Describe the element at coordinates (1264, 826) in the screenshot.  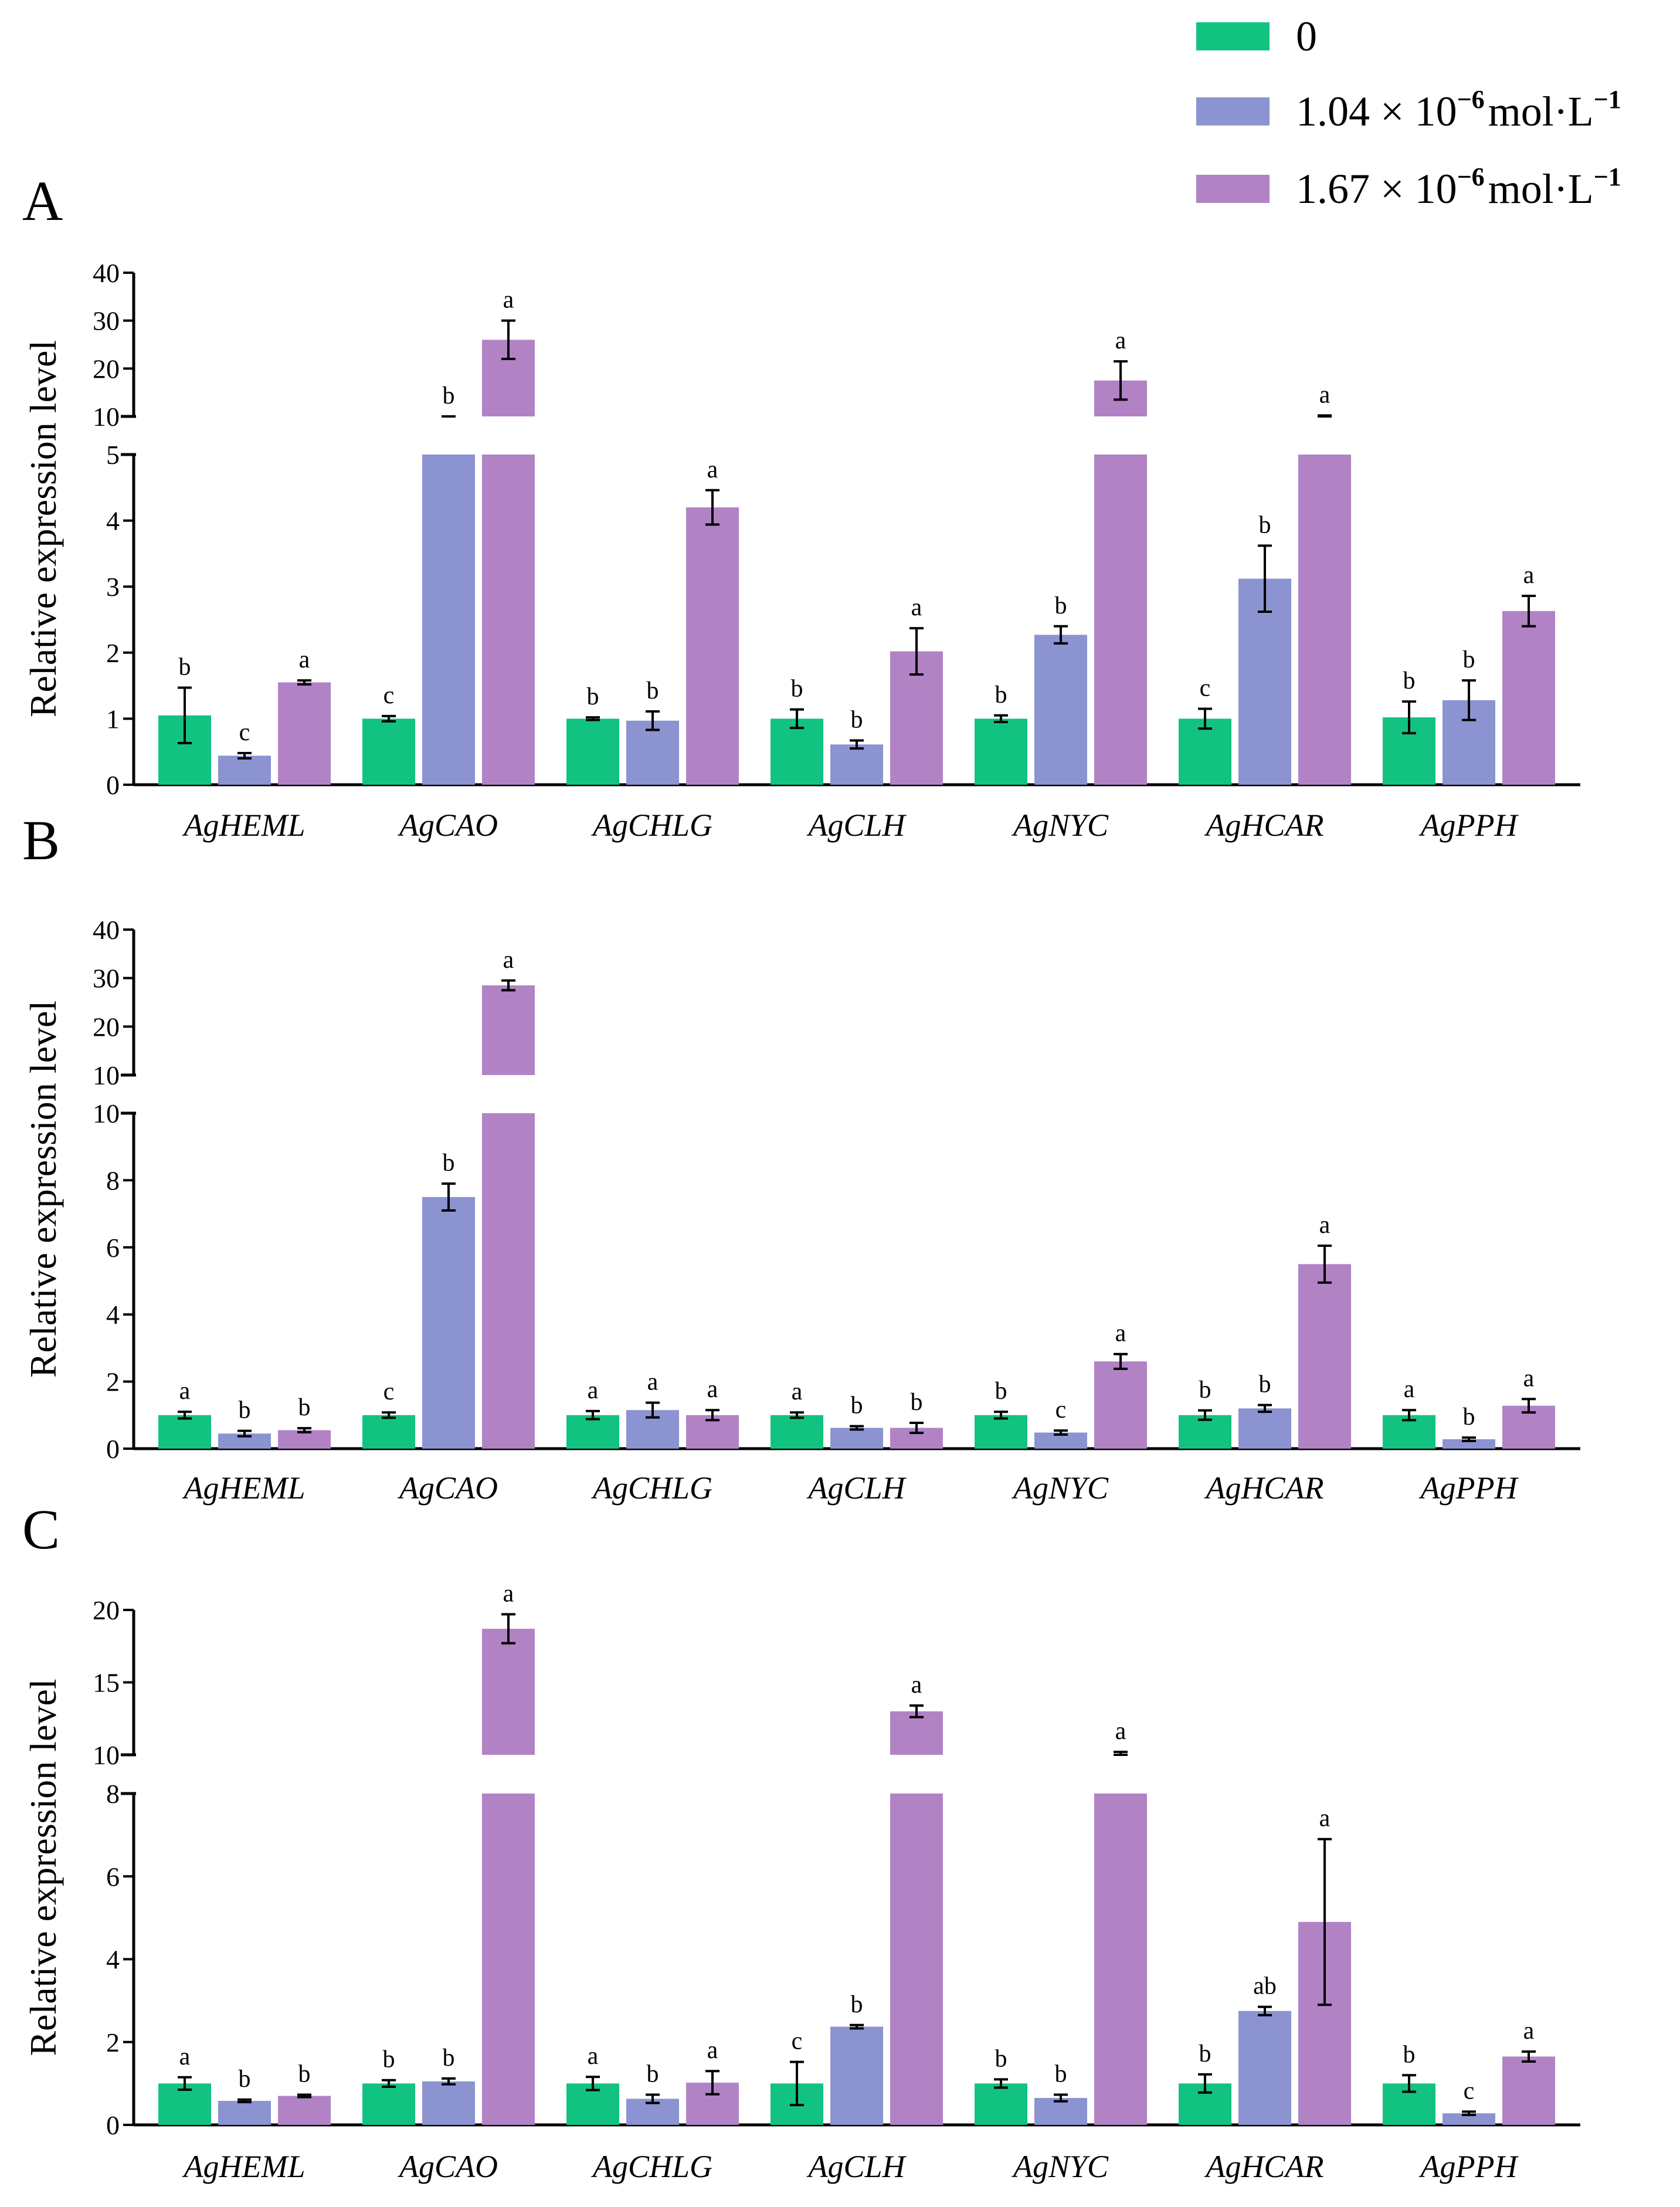
I see `x-category-label: AgHCAR` at that location.